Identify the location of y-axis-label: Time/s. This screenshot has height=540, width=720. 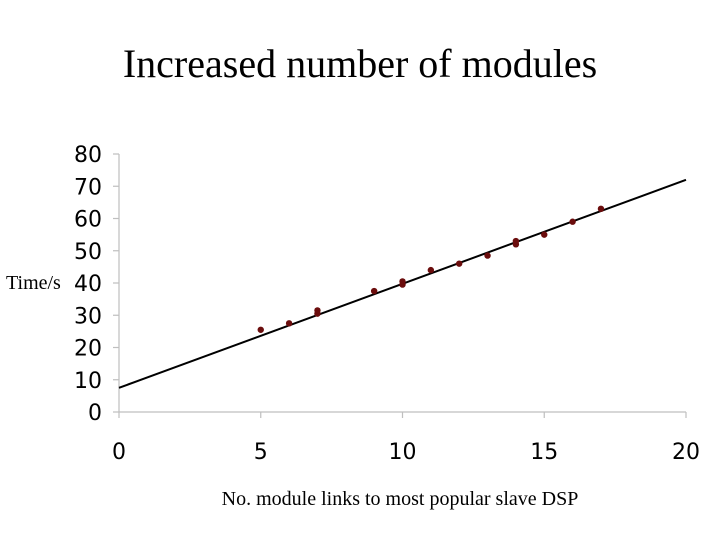
(33, 283).